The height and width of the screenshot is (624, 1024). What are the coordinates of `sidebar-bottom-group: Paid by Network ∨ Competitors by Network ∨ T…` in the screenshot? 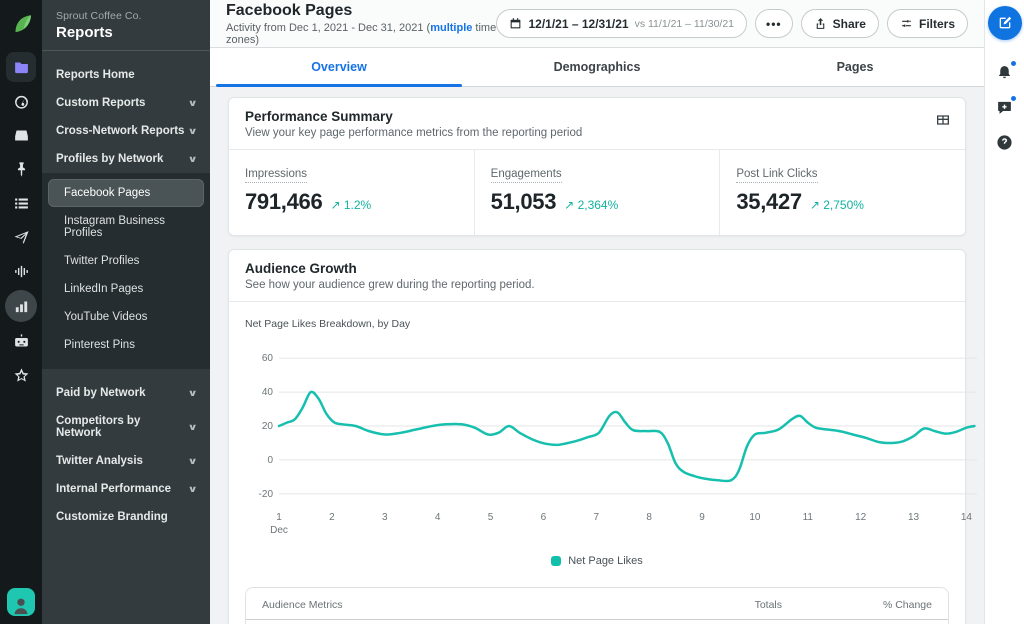 It's located at (126, 450).